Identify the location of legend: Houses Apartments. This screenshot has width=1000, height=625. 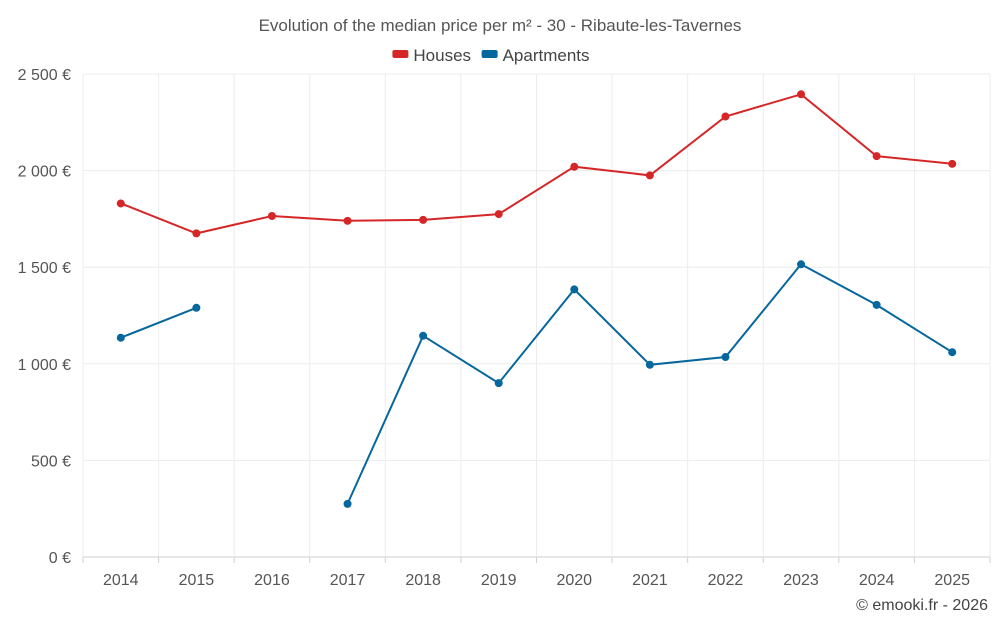
(491, 55).